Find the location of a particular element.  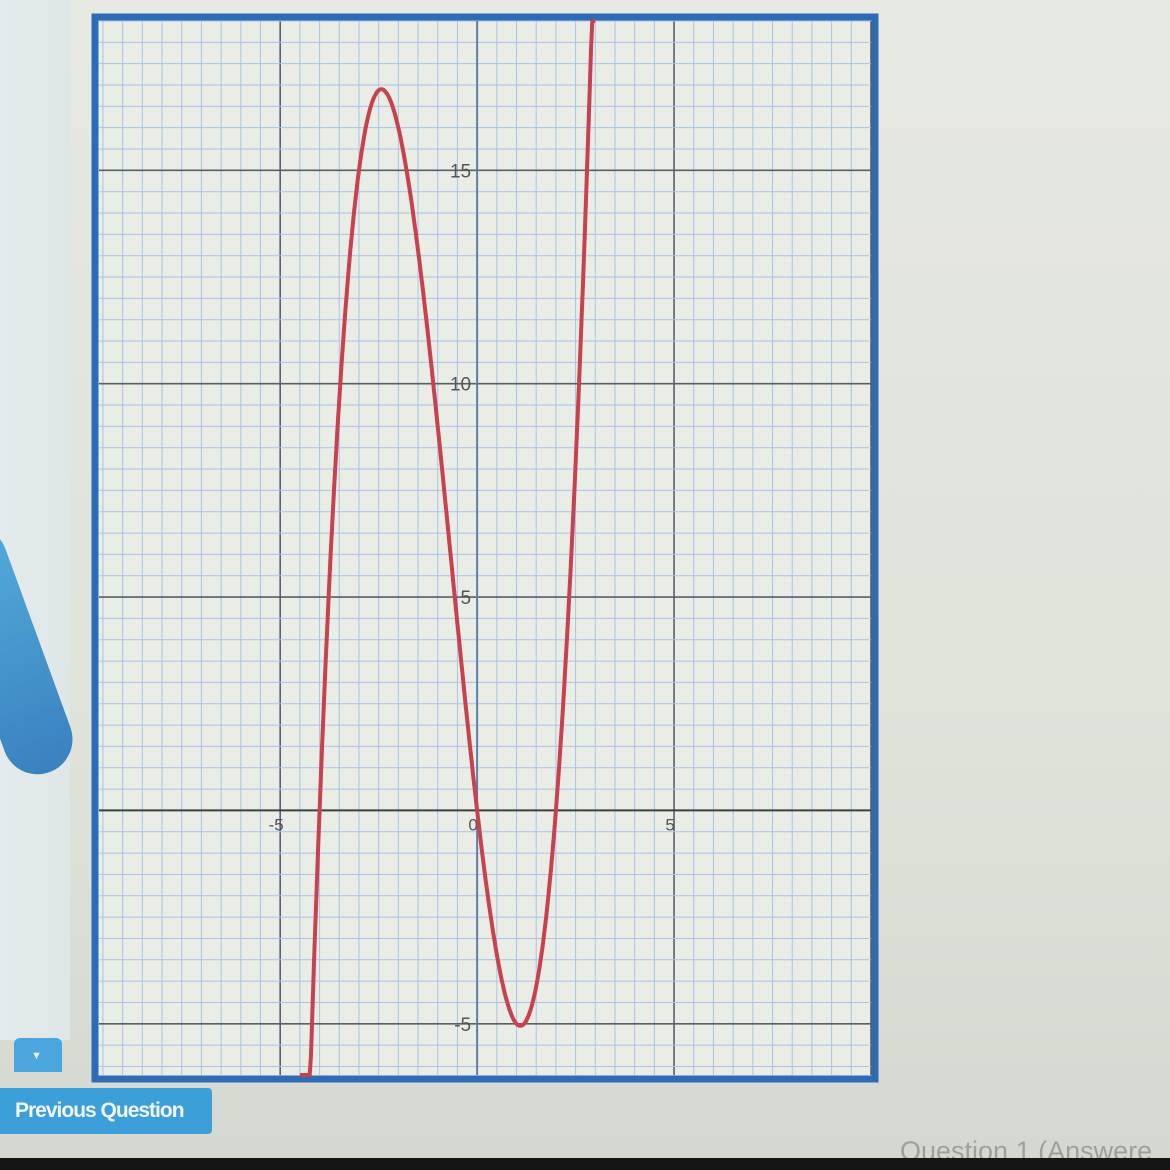

y-tick-label: -5 is located at coordinates (462, 1025).